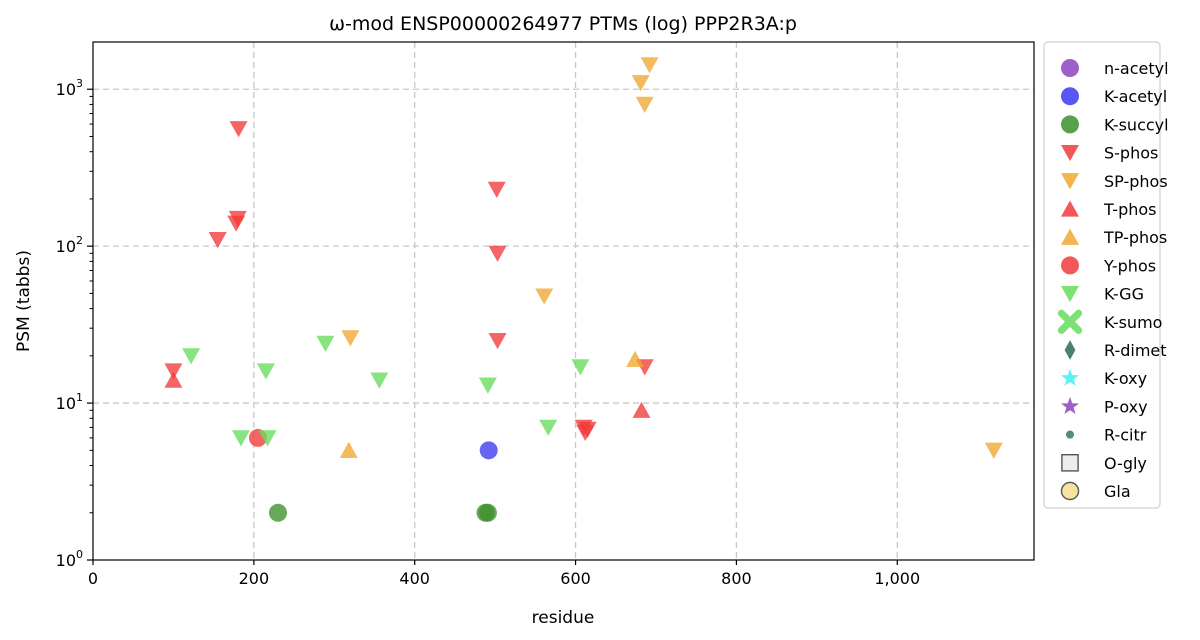  What do you see at coordinates (1136, 124) in the screenshot?
I see `legend-label: K-succyl` at bounding box center [1136, 124].